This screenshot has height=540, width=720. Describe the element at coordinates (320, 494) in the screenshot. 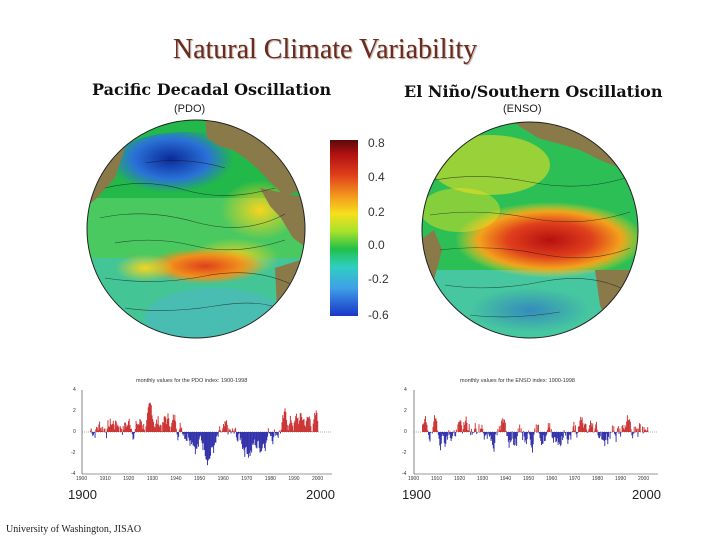

I see `pdo-year-end: 2000` at that location.